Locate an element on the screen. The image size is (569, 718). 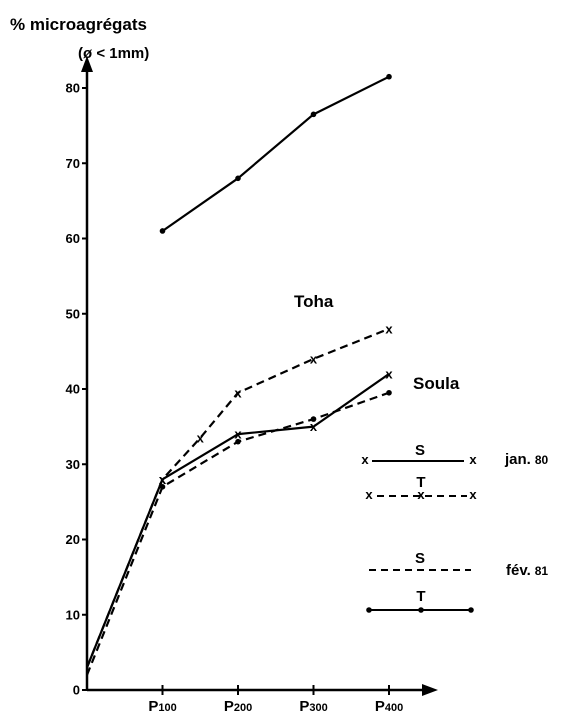
legend-feb81-label-year: 81 is located at coordinates (542, 571).